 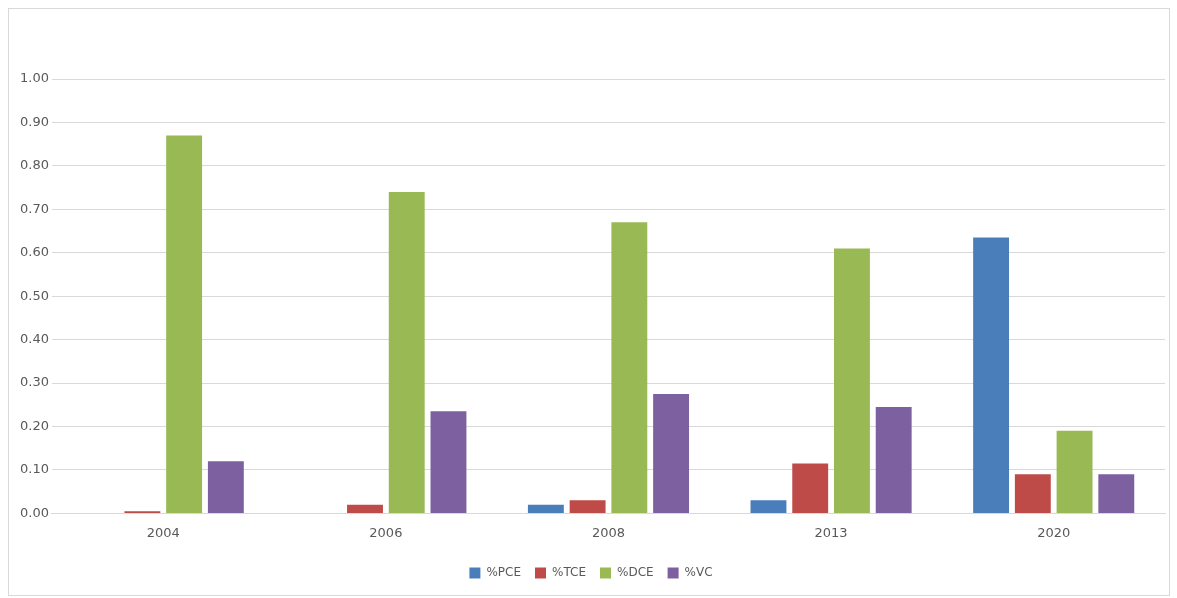 I want to click on y-tick-label: 0.70, so click(x=34, y=208).